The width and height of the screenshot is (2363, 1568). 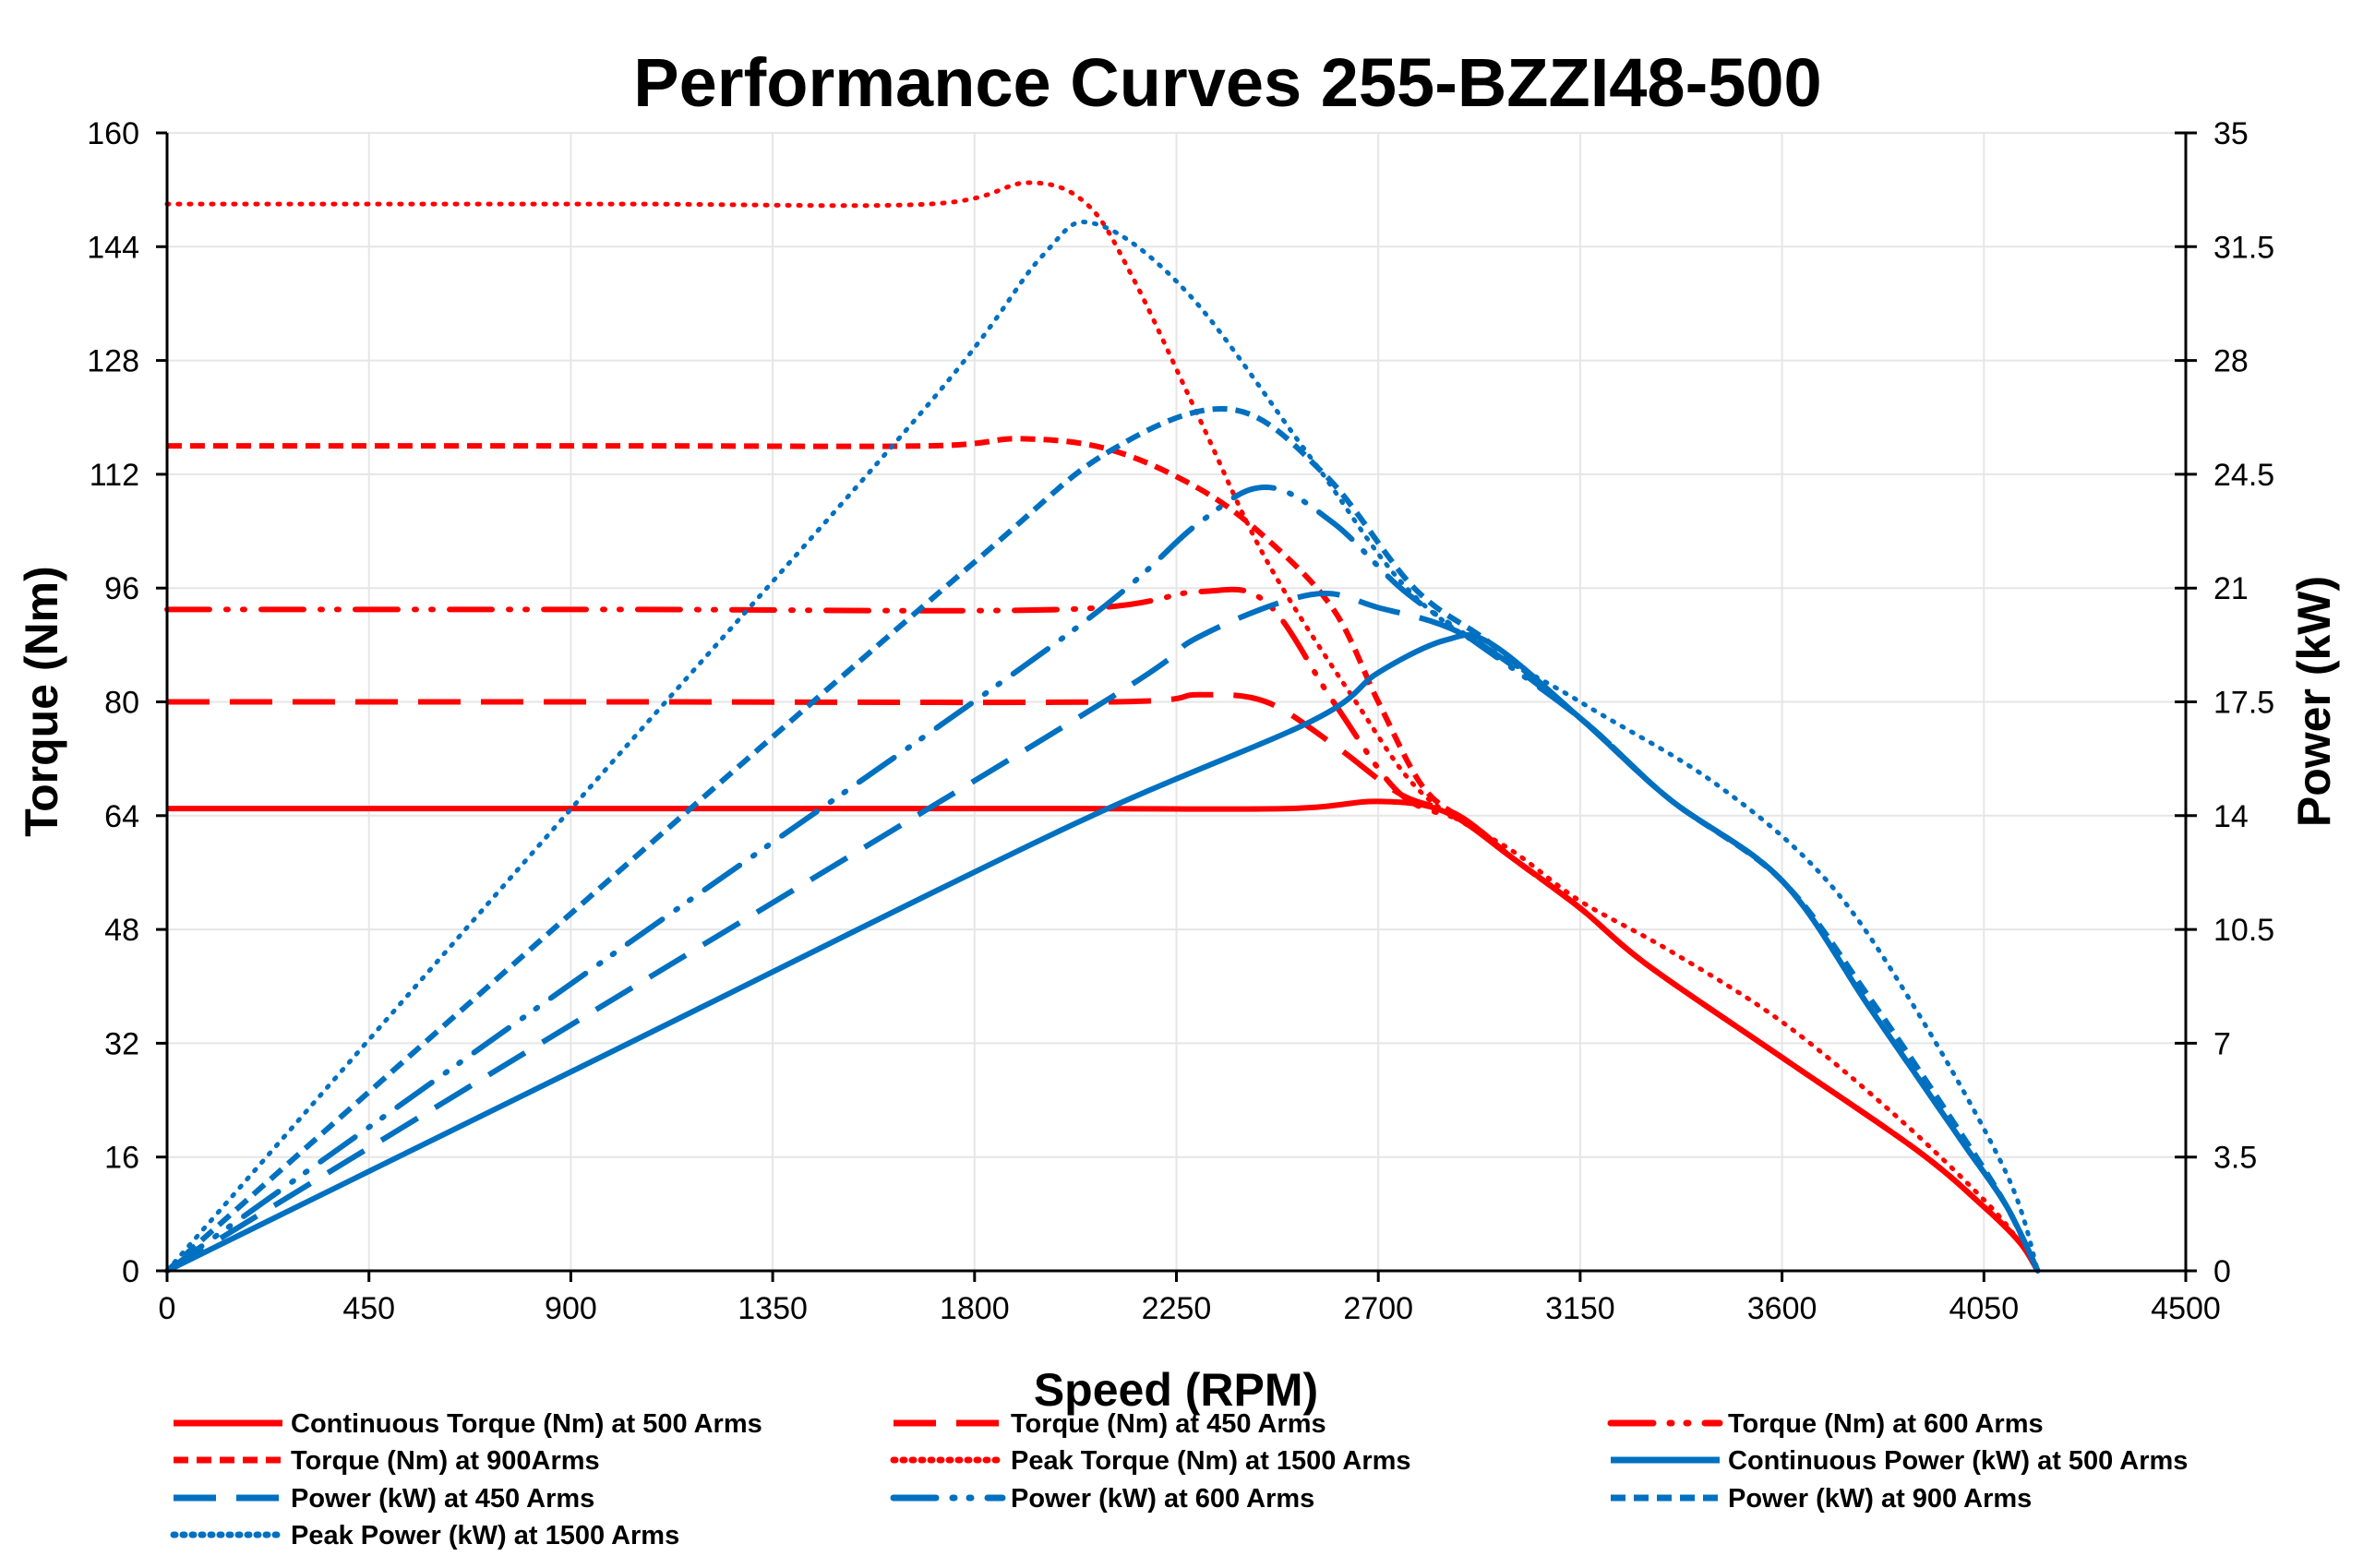 What do you see at coordinates (446, 1461) in the screenshot?
I see `legend-label: Torque (Nm) at 900Arms` at bounding box center [446, 1461].